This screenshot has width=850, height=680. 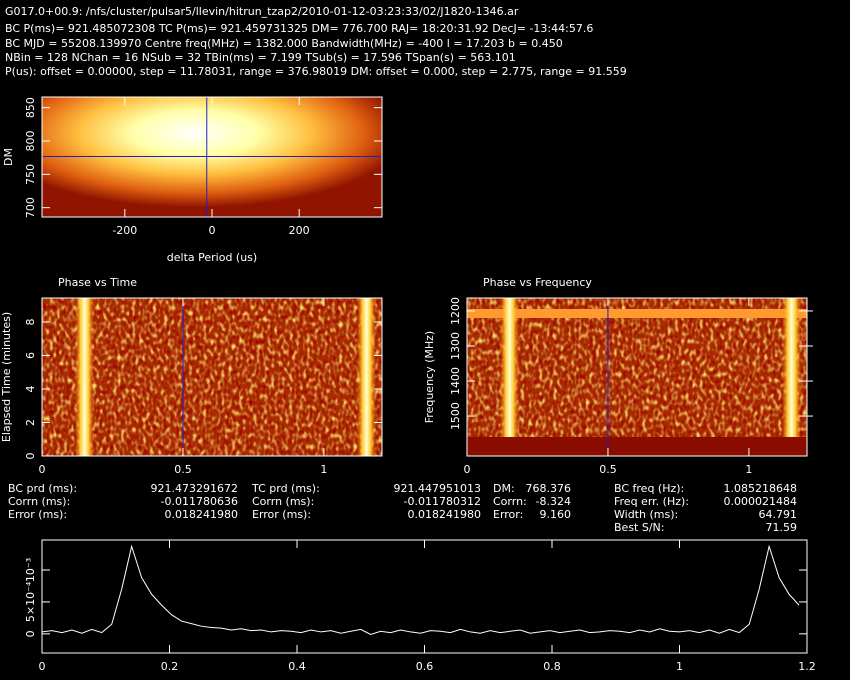 I want to click on y-tick-label: 850, so click(x=30, y=107).